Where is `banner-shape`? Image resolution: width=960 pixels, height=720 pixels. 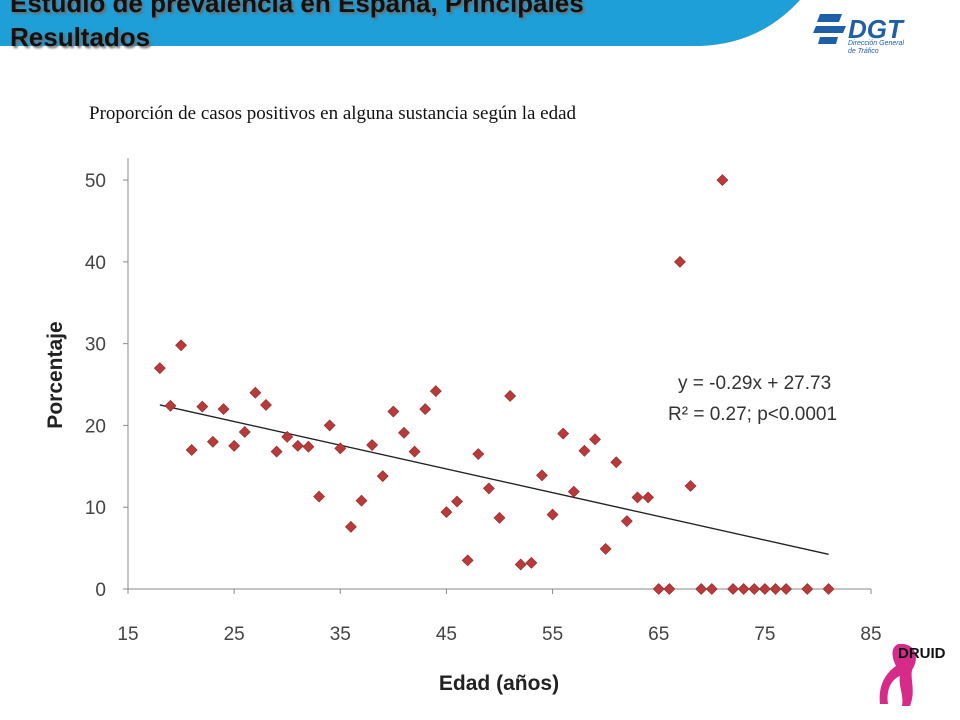
banner-shape is located at coordinates (400, 23).